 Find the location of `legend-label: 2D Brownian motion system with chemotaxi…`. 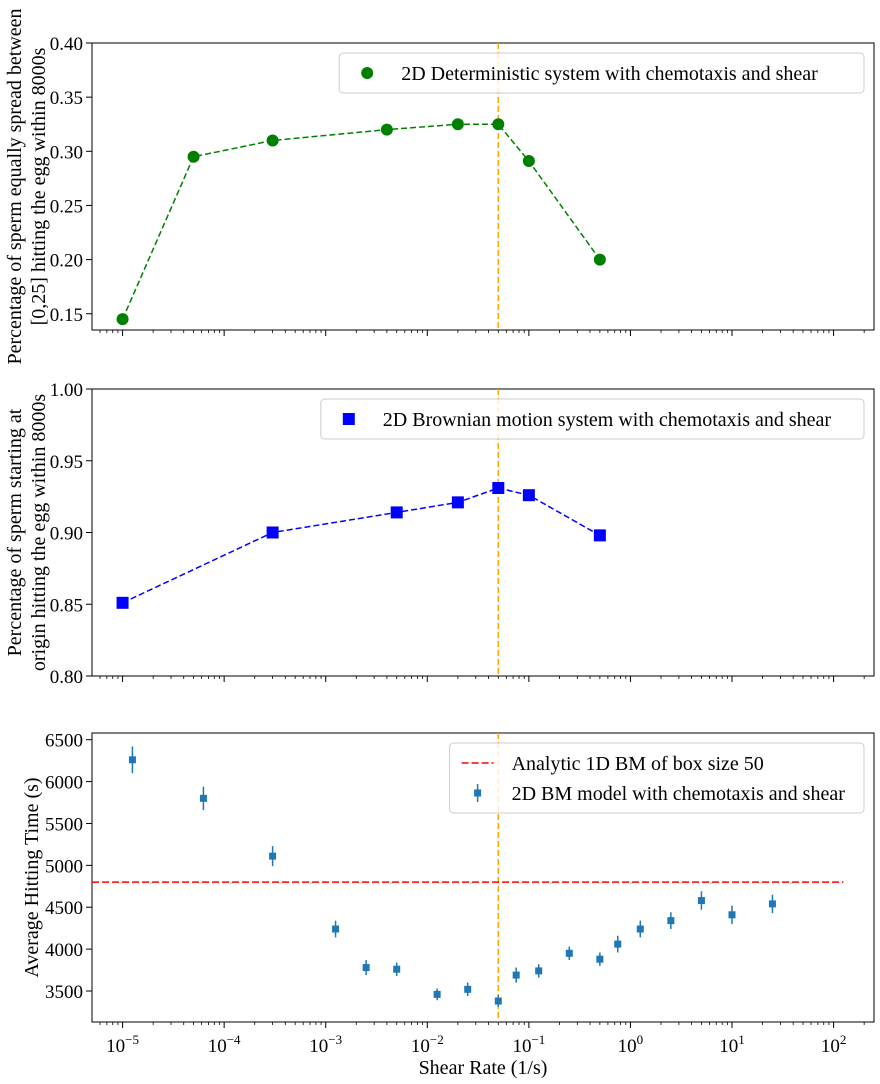

legend-label: 2D Brownian motion system with chemotaxi… is located at coordinates (607, 420).